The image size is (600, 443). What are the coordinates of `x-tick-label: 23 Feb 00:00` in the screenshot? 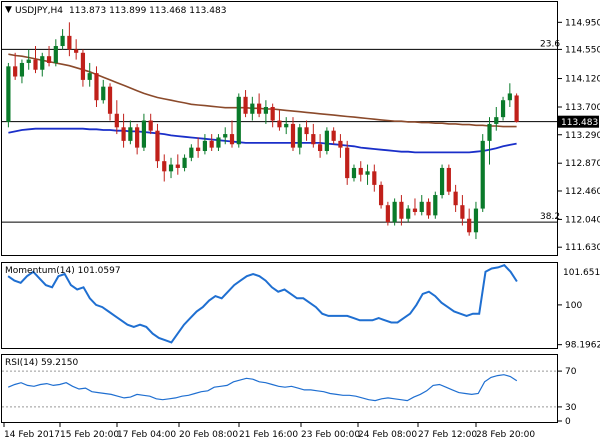 It's located at (330, 435).